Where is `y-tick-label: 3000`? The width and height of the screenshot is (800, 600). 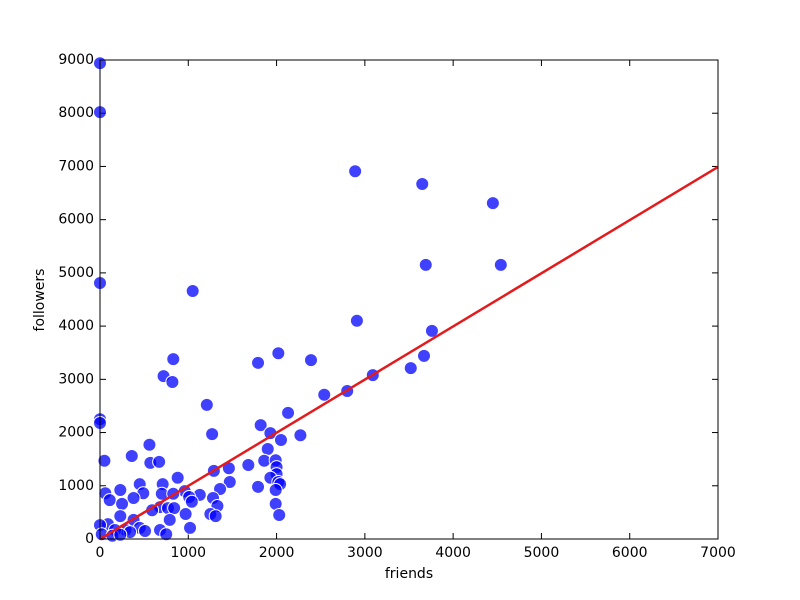
y-tick-label: 3000 is located at coordinates (76, 379).